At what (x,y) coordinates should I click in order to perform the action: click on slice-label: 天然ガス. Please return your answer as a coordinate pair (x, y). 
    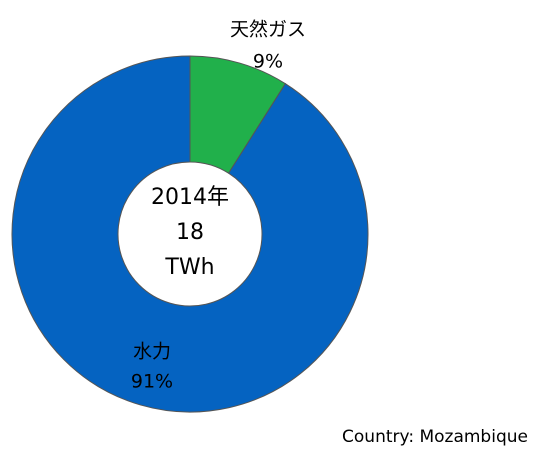
    Looking at the image, I should click on (268, 30).